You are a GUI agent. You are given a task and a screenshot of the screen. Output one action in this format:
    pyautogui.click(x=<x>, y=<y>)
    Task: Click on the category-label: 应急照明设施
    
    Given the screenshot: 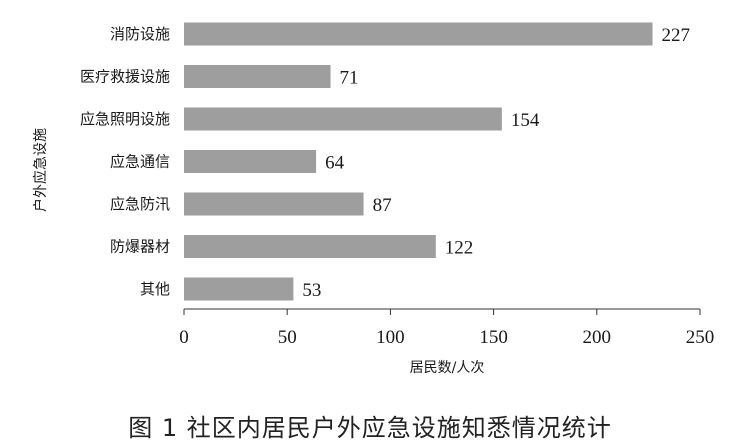 What is the action you would take?
    pyautogui.click(x=125, y=119)
    